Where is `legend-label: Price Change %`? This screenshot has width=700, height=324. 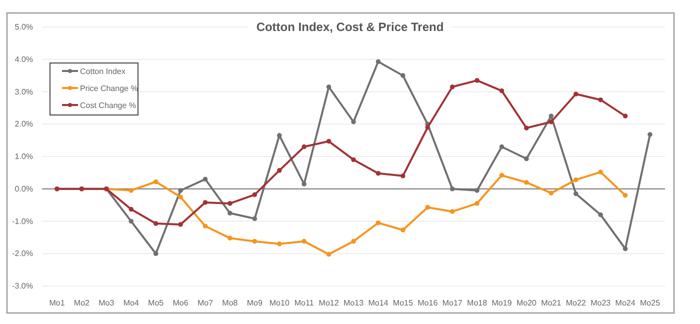
legend-label: Price Change % is located at coordinates (109, 88).